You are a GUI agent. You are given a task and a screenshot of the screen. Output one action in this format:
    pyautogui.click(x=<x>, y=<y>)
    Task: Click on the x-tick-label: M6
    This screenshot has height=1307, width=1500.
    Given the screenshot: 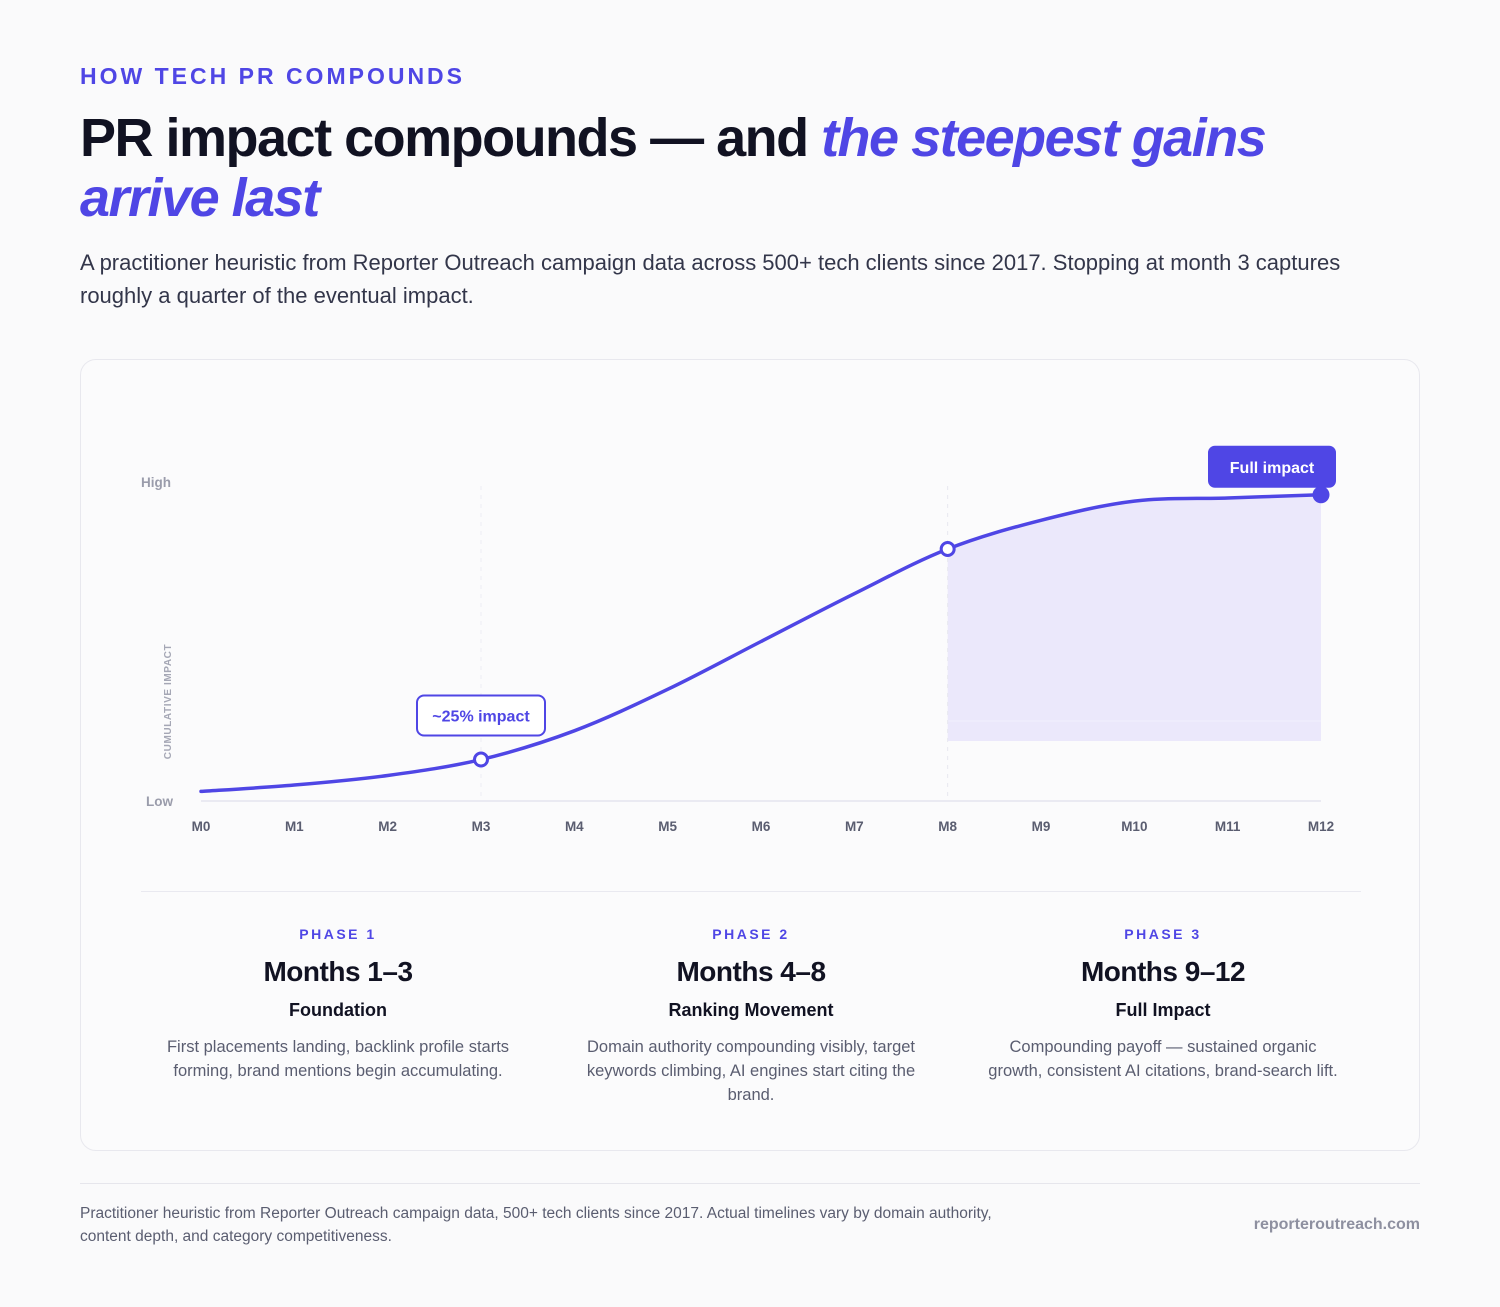 What is the action you would take?
    pyautogui.click(x=761, y=826)
    